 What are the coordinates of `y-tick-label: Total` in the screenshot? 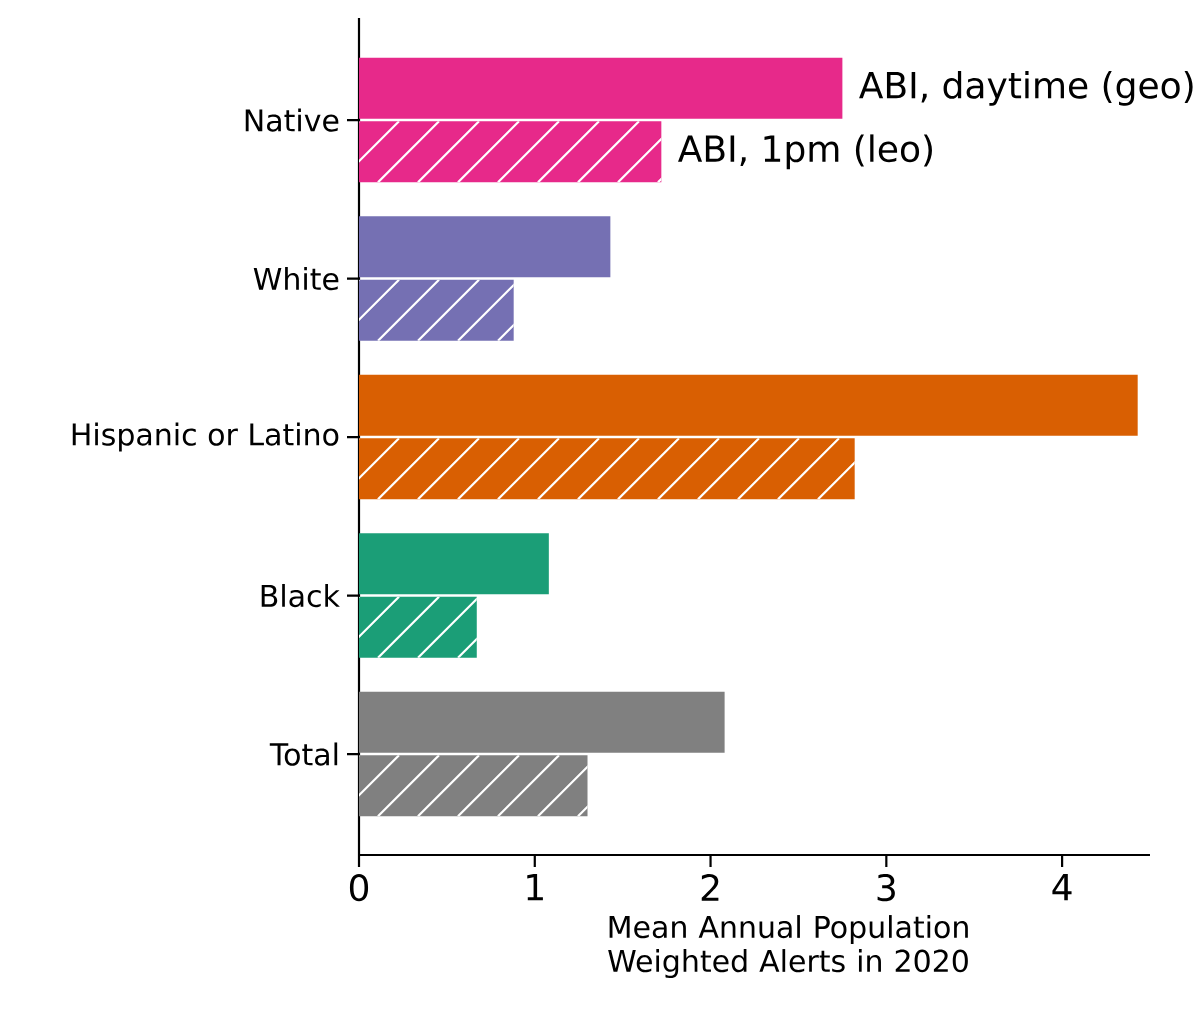 It's located at (303, 754).